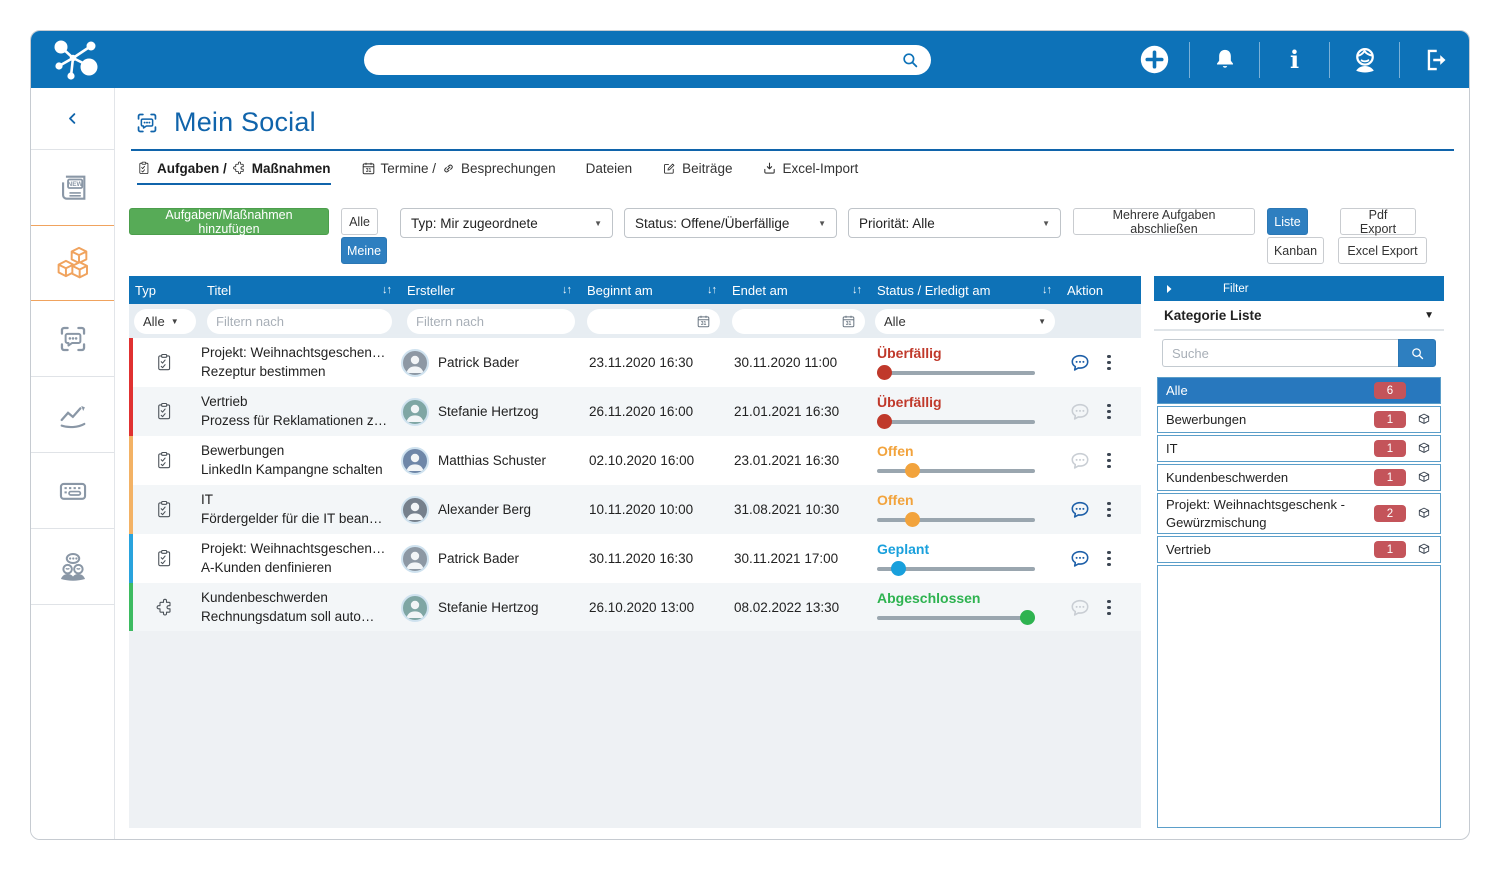 The width and height of the screenshot is (1500, 870). What do you see at coordinates (653, 321) in the screenshot?
I see `beginnt-date-filter` at bounding box center [653, 321].